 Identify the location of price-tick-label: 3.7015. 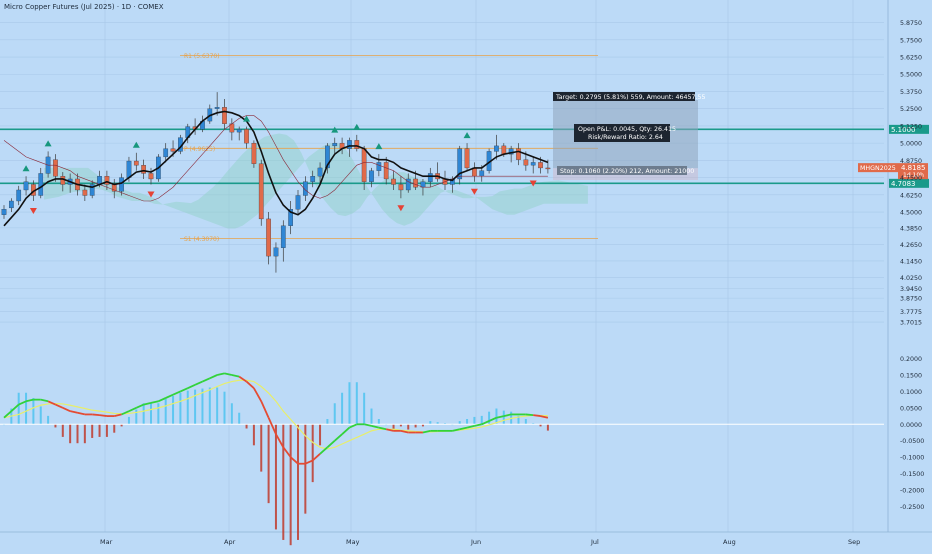
(911, 323).